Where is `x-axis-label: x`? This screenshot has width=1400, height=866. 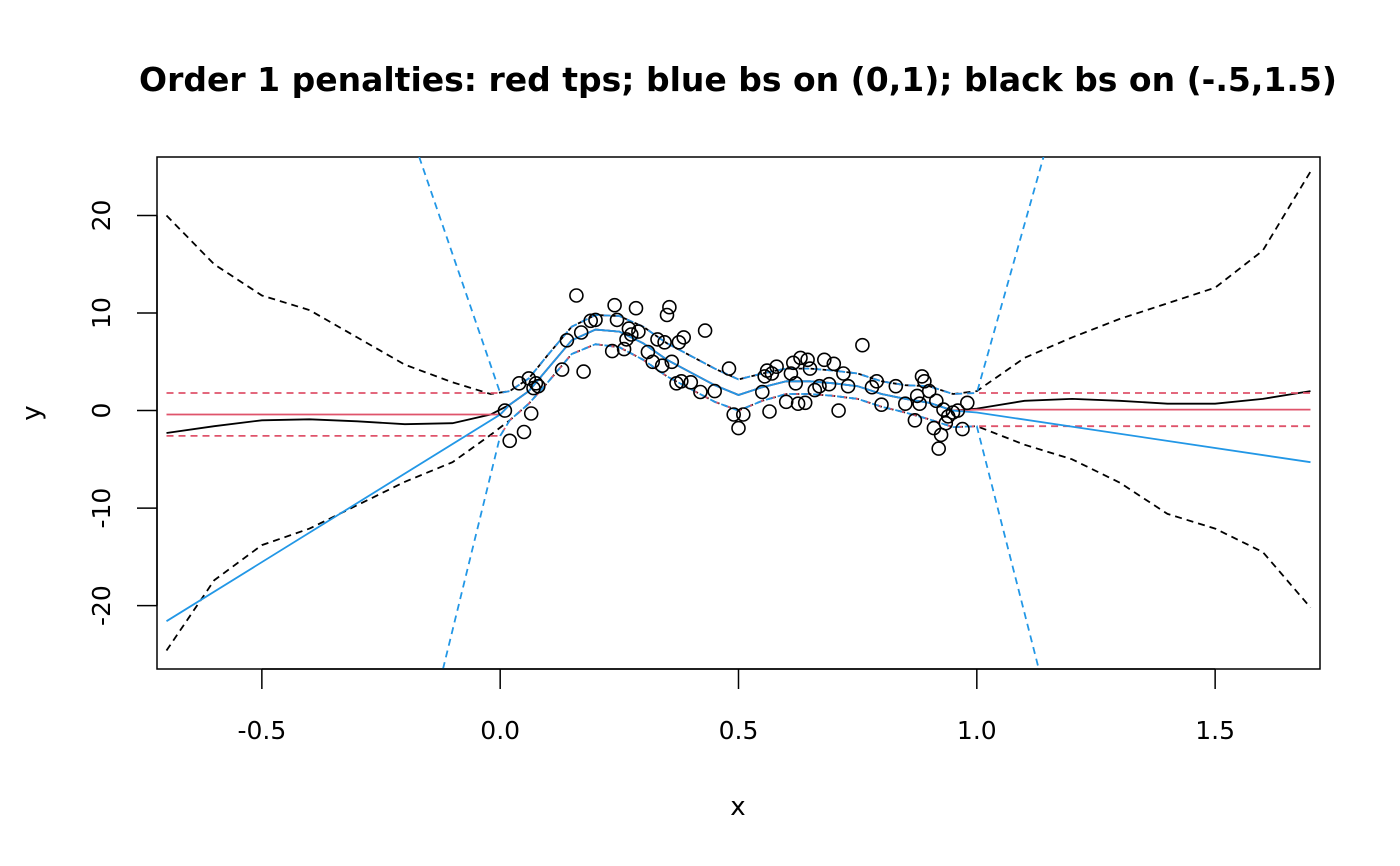 x-axis-label: x is located at coordinates (737, 807).